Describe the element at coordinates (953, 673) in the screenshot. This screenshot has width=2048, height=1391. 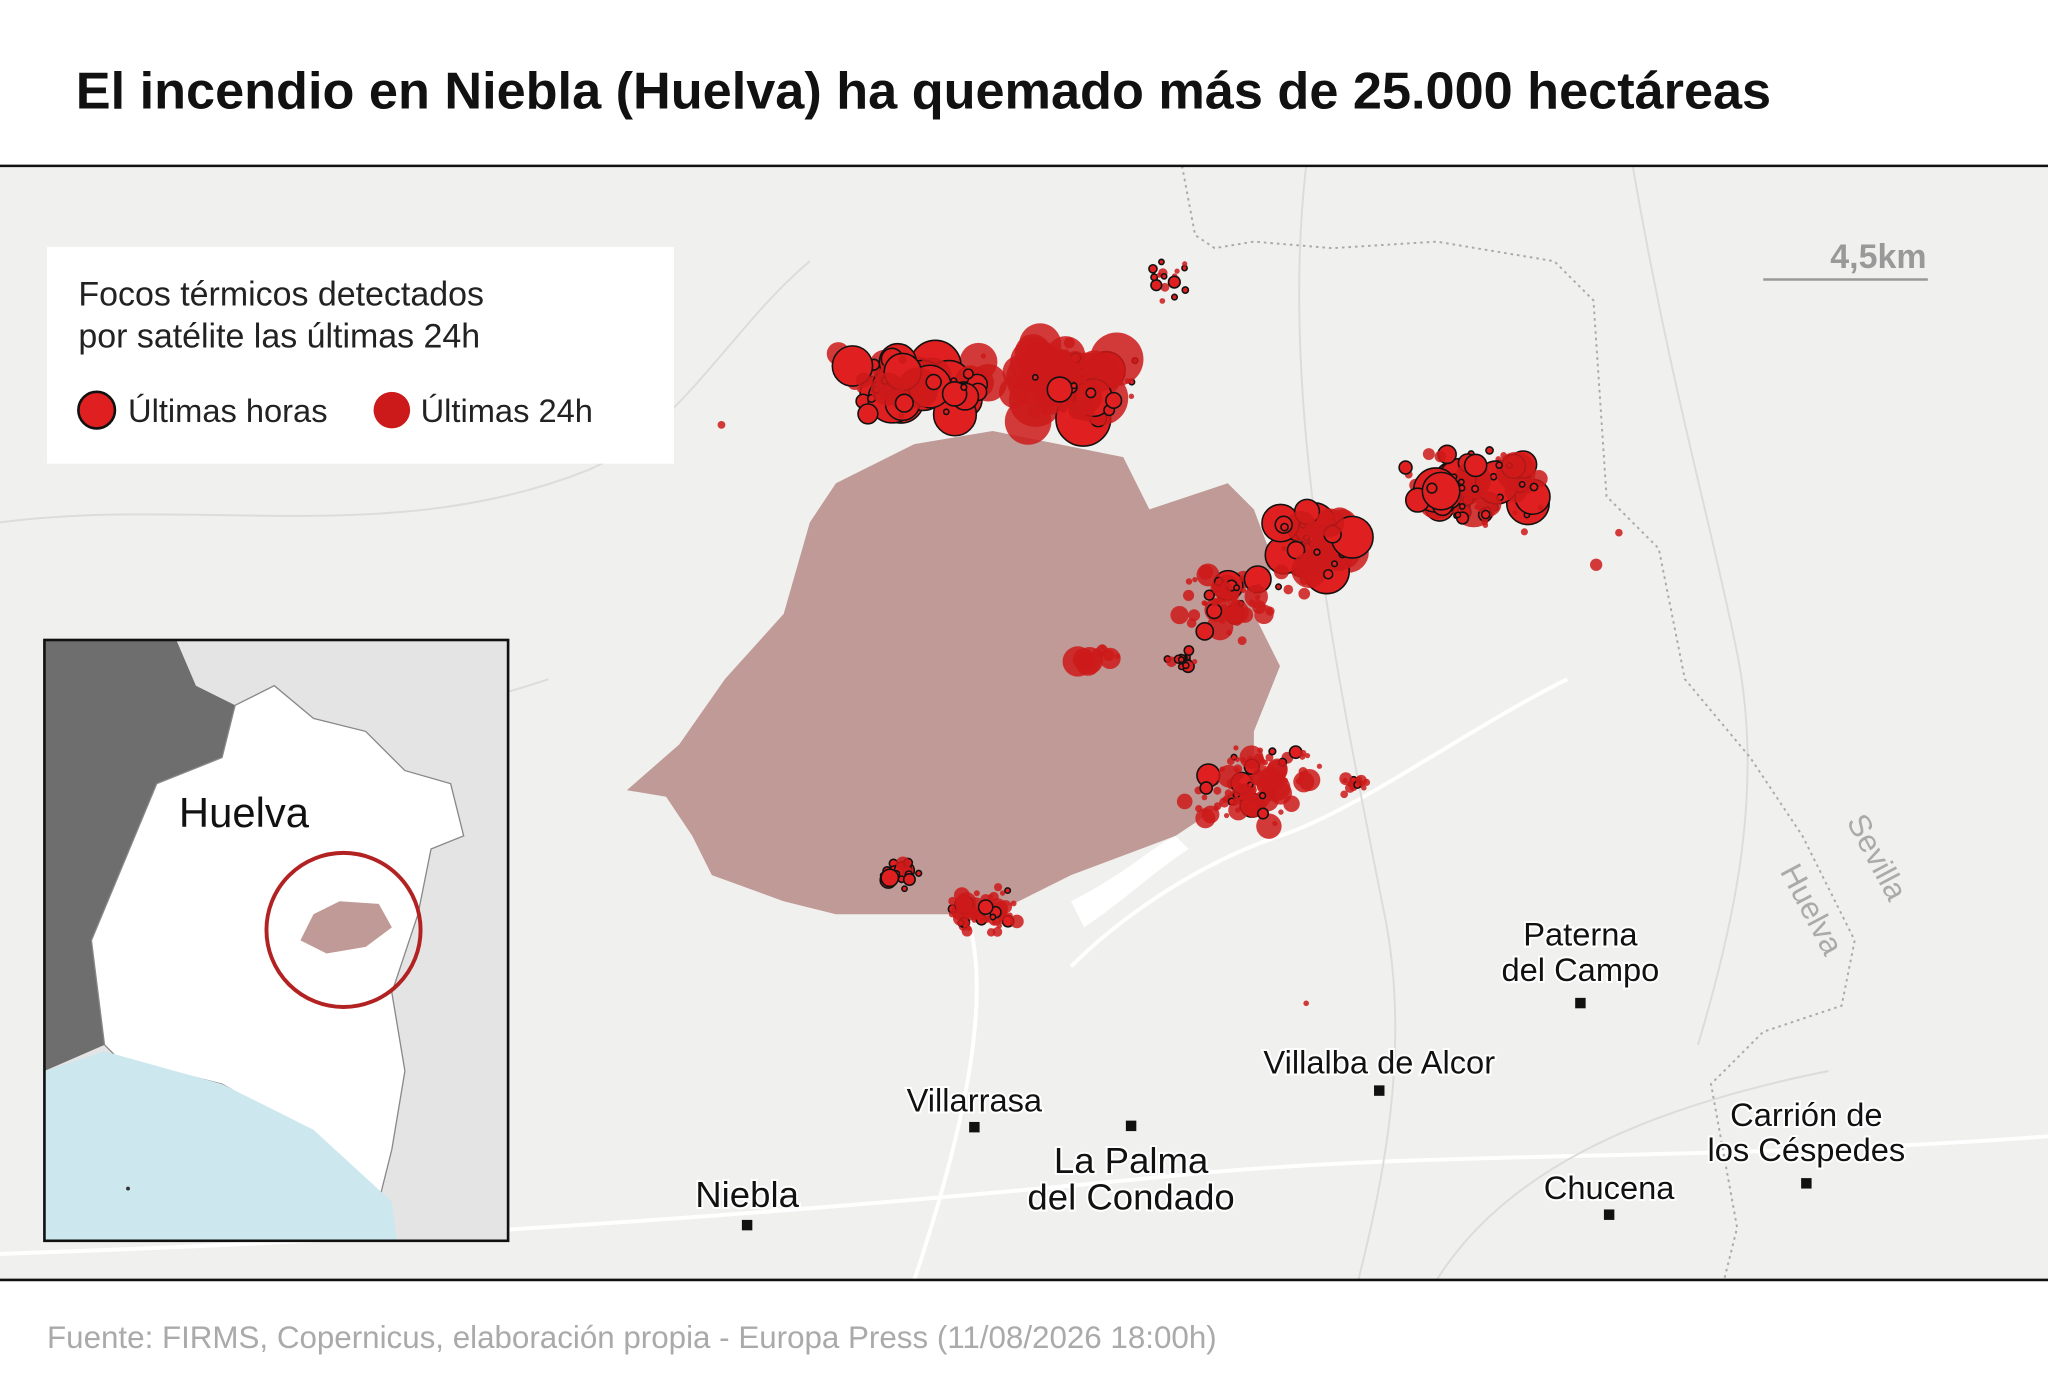
I see `burned-area` at that location.